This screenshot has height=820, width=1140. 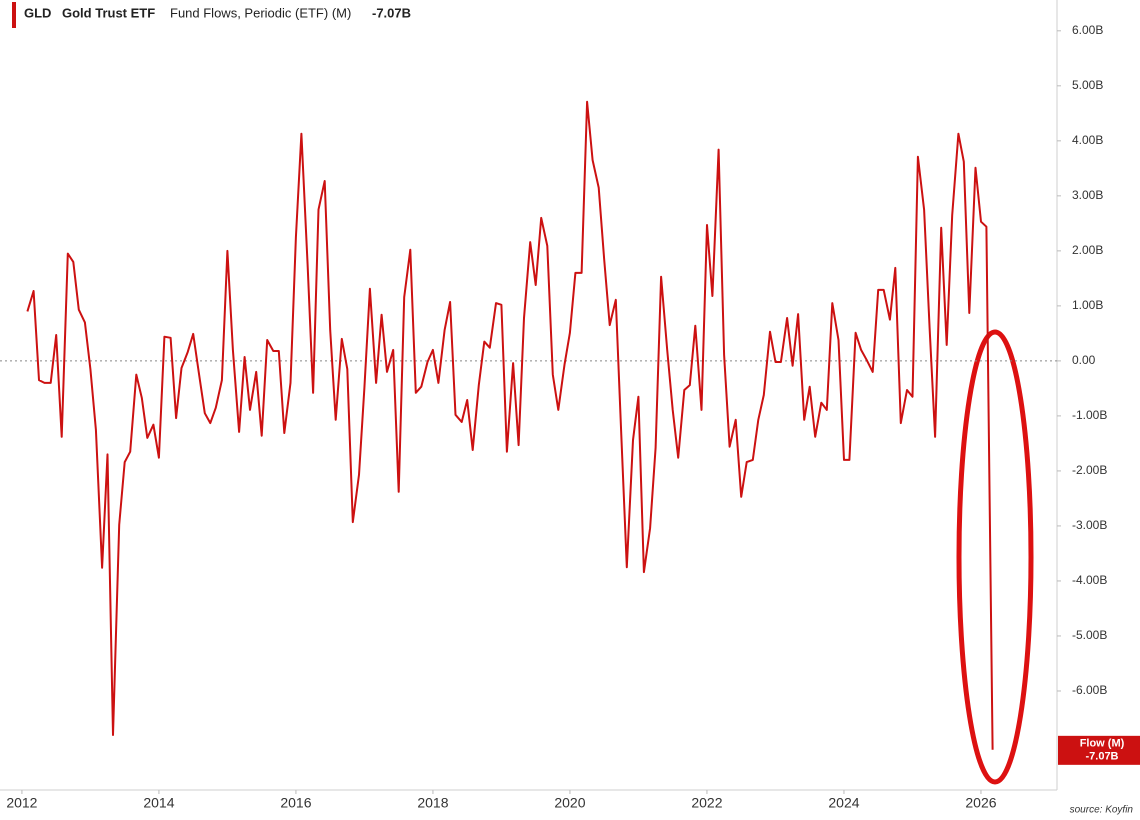 What do you see at coordinates (21, 803) in the screenshot?
I see `x-tick-label: 2012` at bounding box center [21, 803].